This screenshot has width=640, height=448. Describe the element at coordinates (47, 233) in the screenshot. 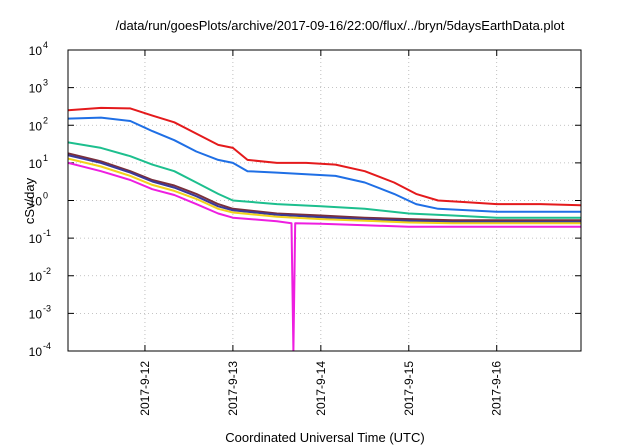

I see `y-tick-exponent: -1` at that location.